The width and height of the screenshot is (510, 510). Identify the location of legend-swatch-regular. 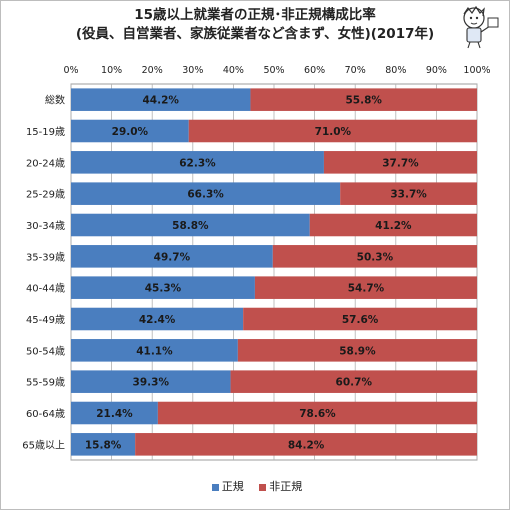
(215, 487).